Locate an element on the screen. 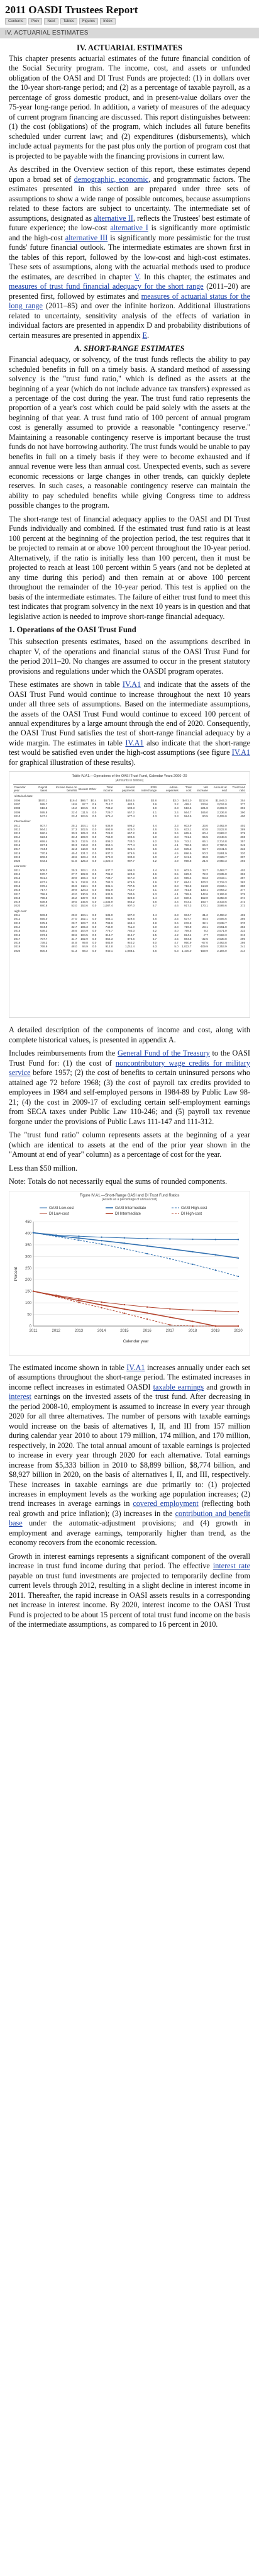 The height and width of the screenshot is (2576, 259). table-cell: 3.4 is located at coordinates (176, 812).